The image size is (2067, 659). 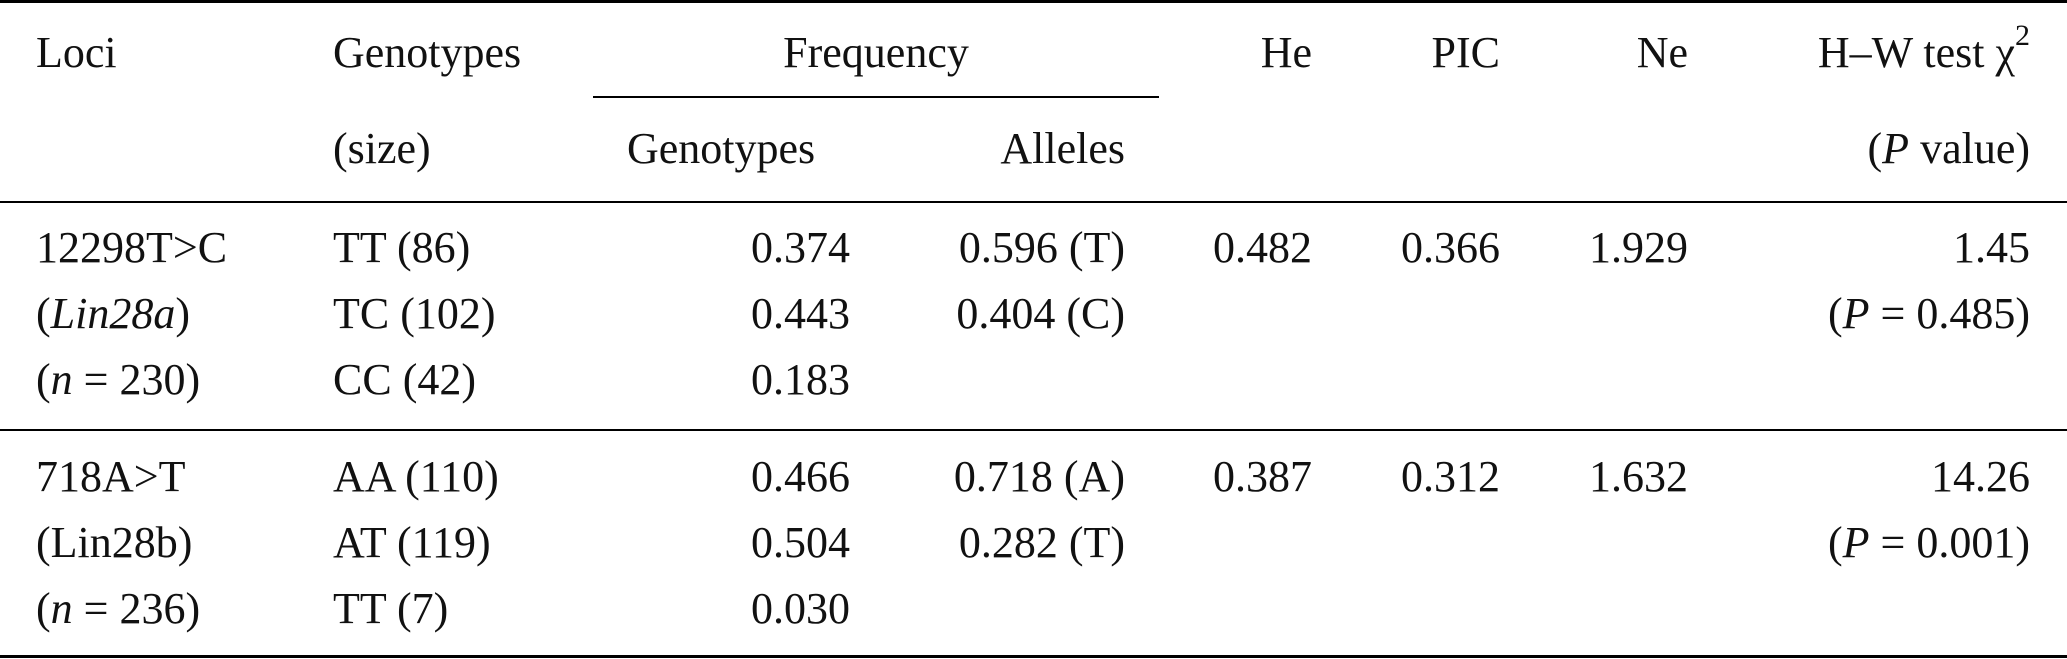 What do you see at coordinates (382, 148) in the screenshot?
I see `header-size: (size)` at bounding box center [382, 148].